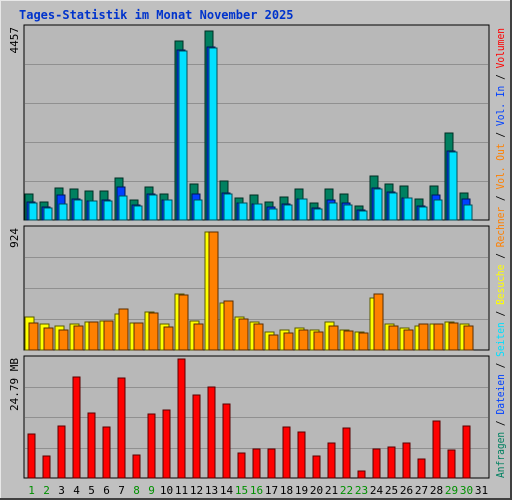 Image resolution: width=512 pixels, height=500 pixels. Describe the element at coordinates (286, 490) in the screenshot. I see `x-tick-label-day-18: 18` at that location.